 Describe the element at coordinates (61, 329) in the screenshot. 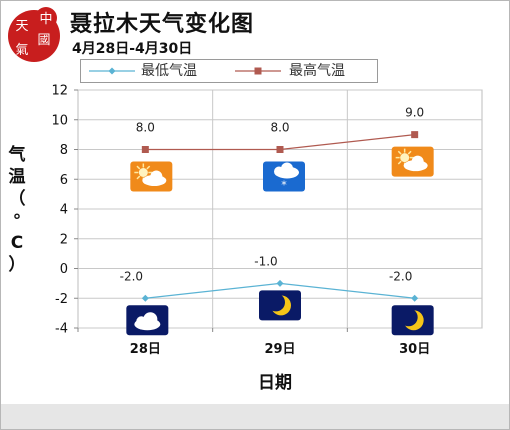

I see `y-tick-label: -4` at that location.